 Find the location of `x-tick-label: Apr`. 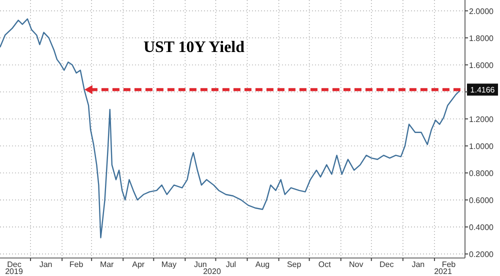

x-tick-label: Apr is located at coordinates (138, 264).